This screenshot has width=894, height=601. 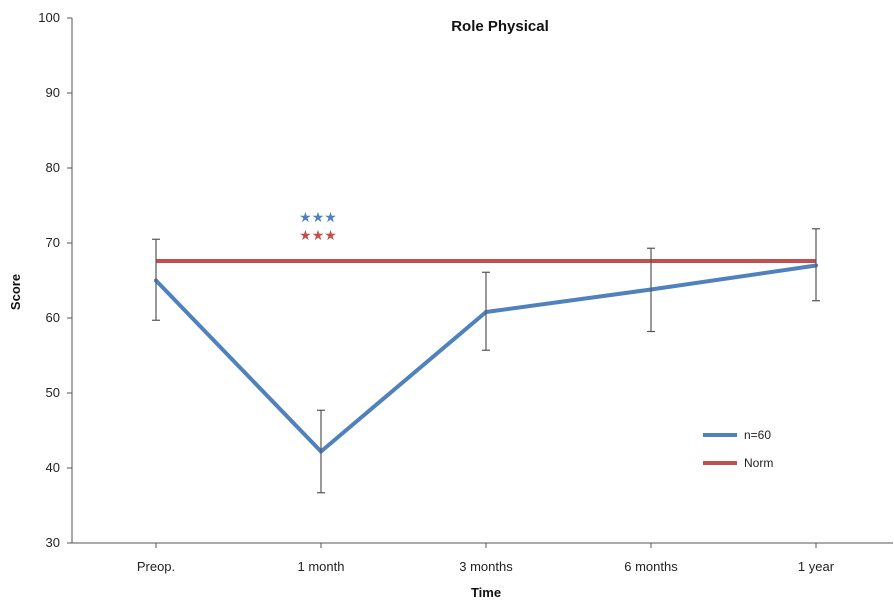 What do you see at coordinates (15, 292) in the screenshot?
I see `y-axis-title: Score` at bounding box center [15, 292].